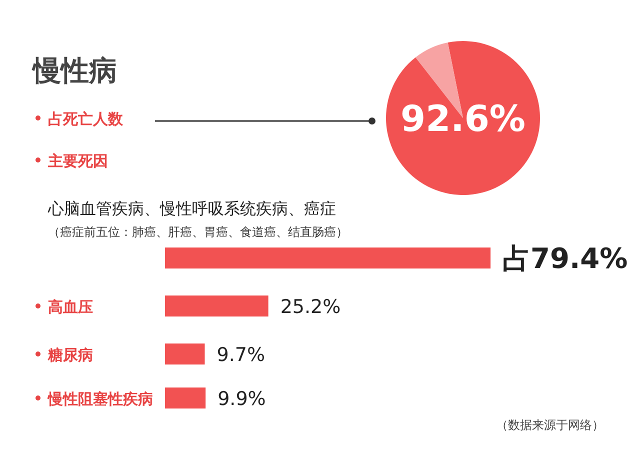 Image resolution: width=640 pixels, height=452 pixels. I want to click on data-label: 9.7%, so click(241, 355).